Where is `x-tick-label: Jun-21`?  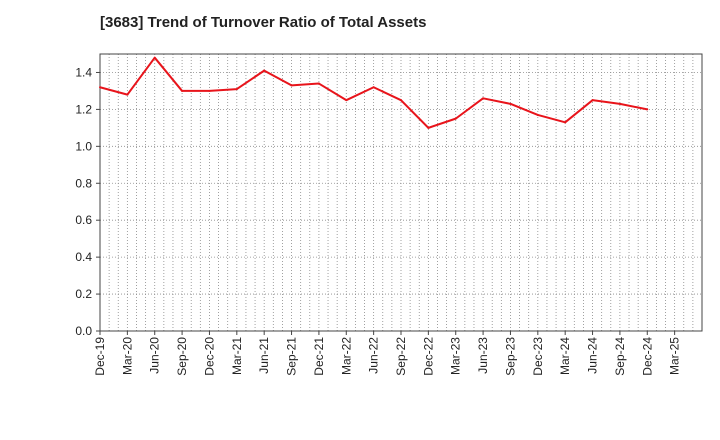 x-tick-label: Jun-21 is located at coordinates (264, 355).